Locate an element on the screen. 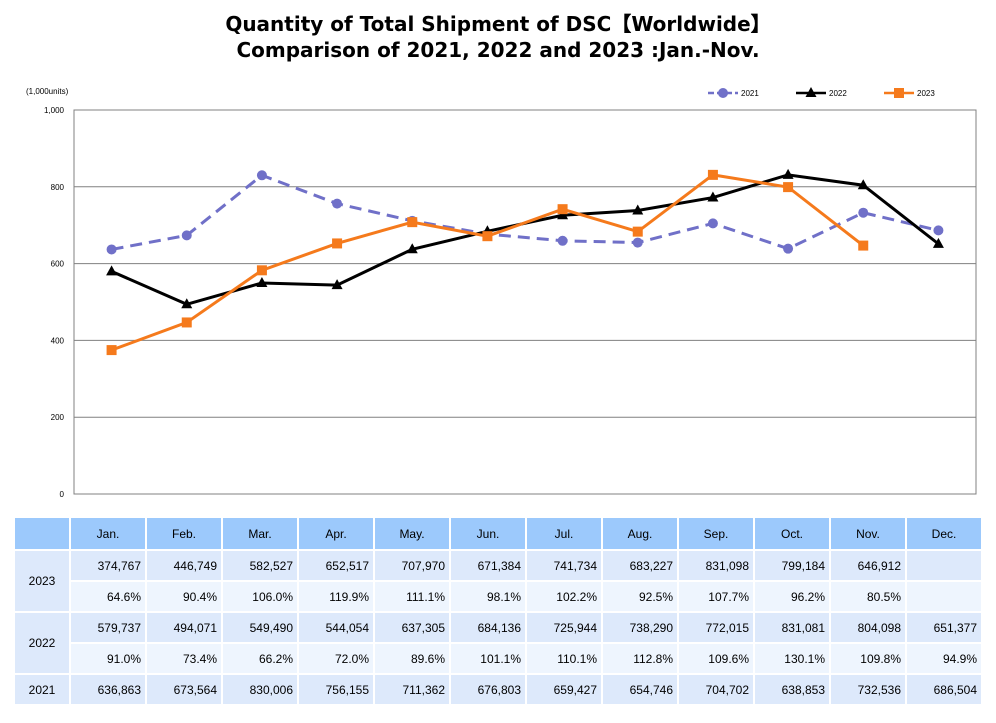 The height and width of the screenshot is (723, 996). y-tick-label: 0 is located at coordinates (62, 494).